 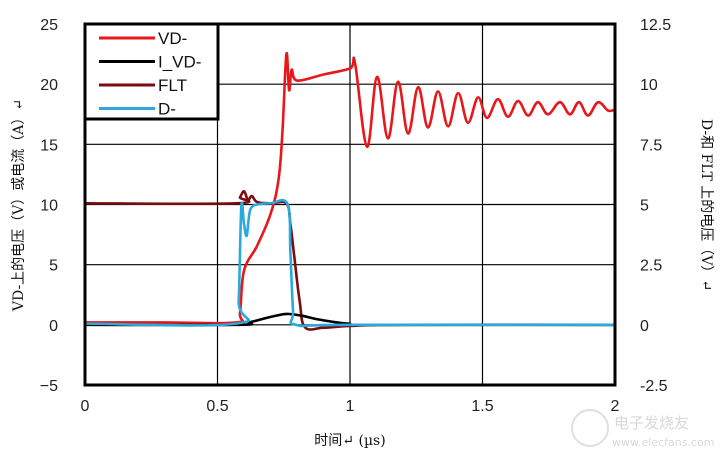 I want to click on watermark-logo: 电子发烧友, so click(x=651, y=423).